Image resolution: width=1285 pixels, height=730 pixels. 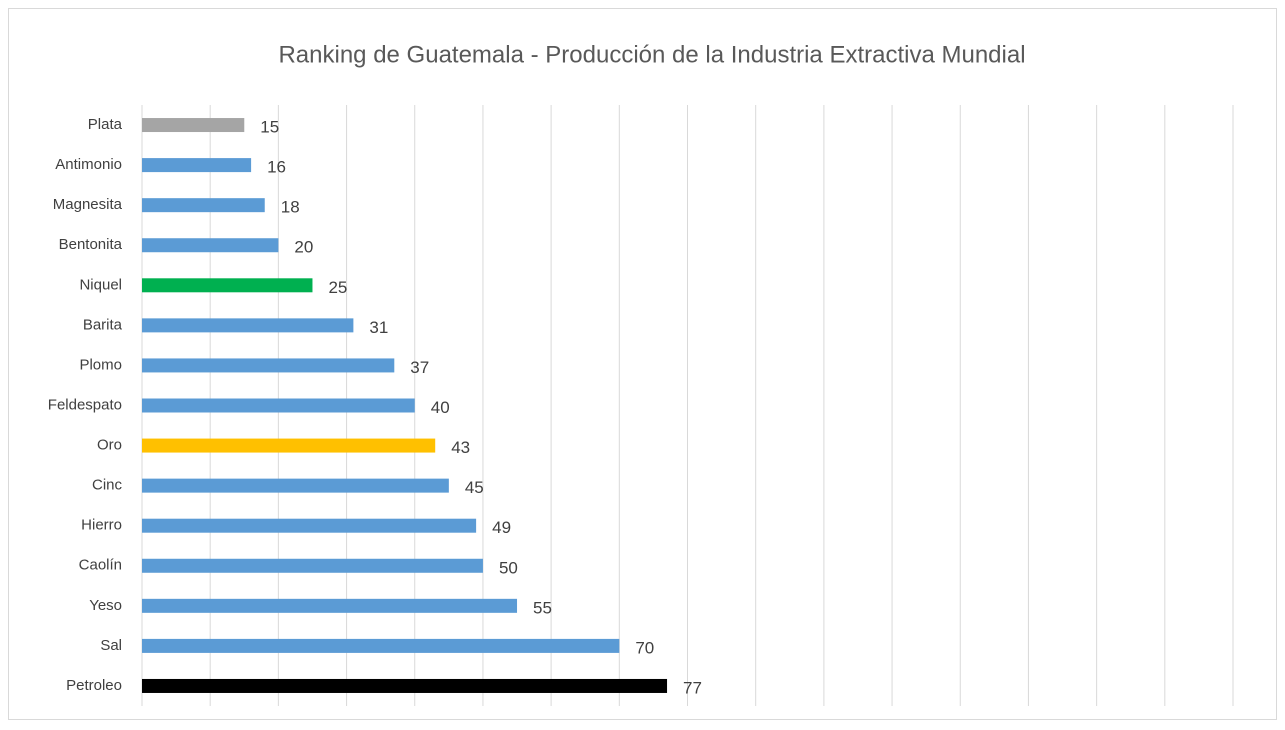 I want to click on data-label: 43, so click(x=460, y=447).